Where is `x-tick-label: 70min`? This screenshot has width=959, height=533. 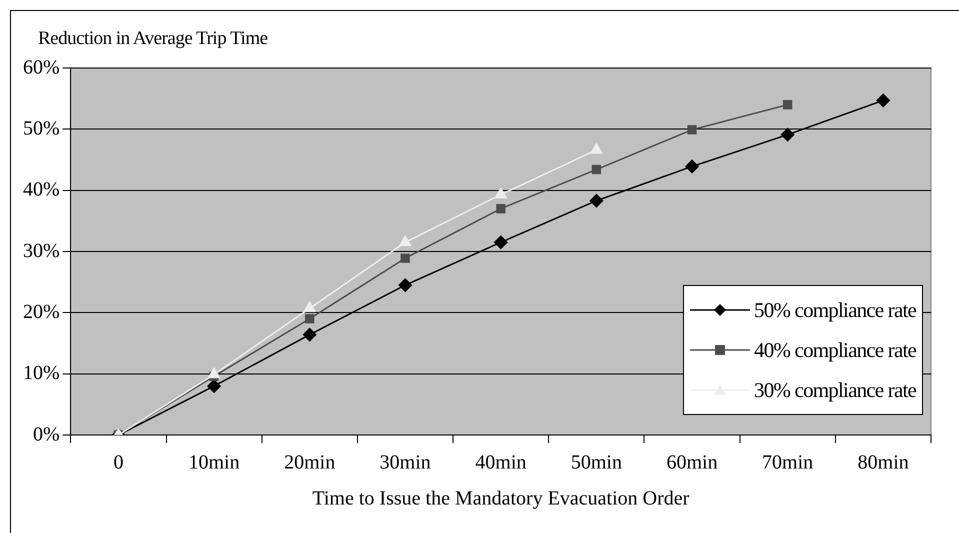
x-tick-label: 70min is located at coordinates (788, 462).